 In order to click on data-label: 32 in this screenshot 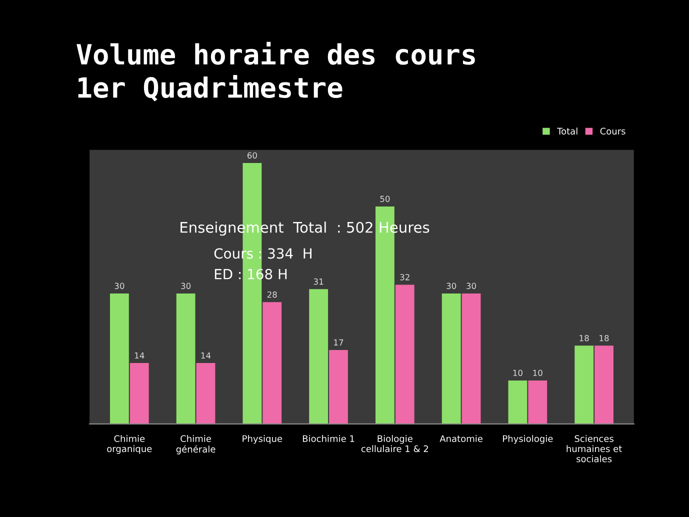, I will do `click(405, 277)`.